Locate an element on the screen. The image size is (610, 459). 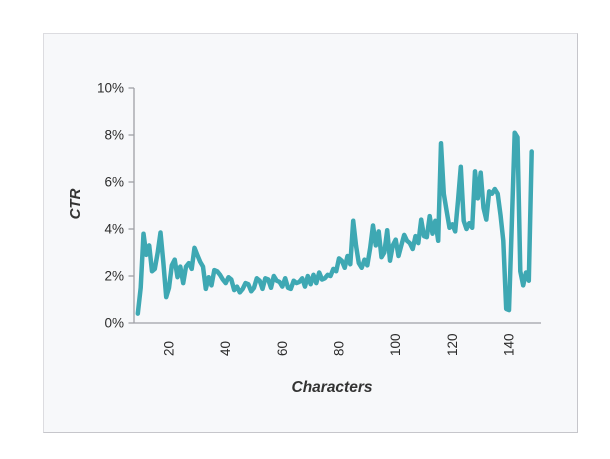
x-tick-label: 100 is located at coordinates (395, 344).